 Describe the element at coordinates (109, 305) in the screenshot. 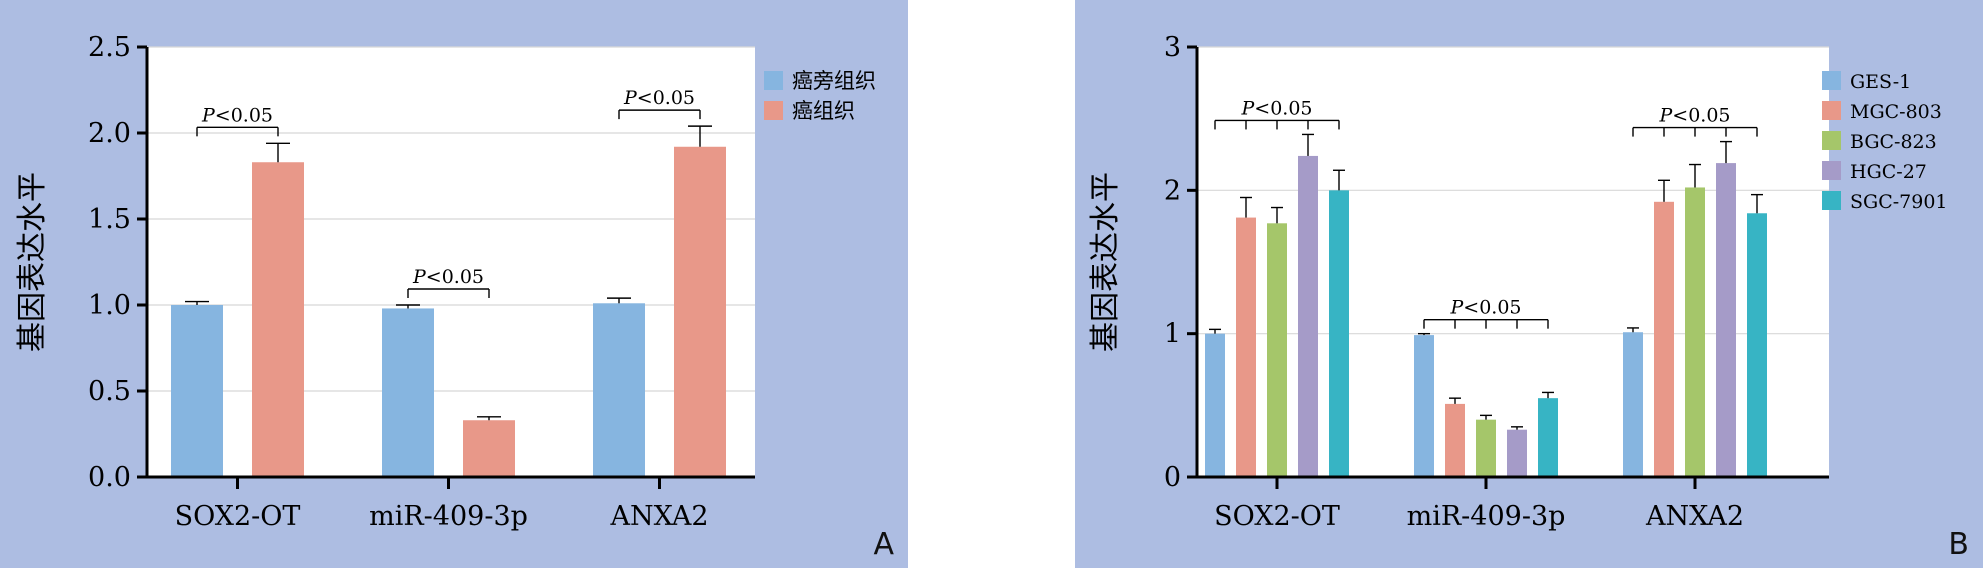

I see `y-tick-label: 1.0` at that location.